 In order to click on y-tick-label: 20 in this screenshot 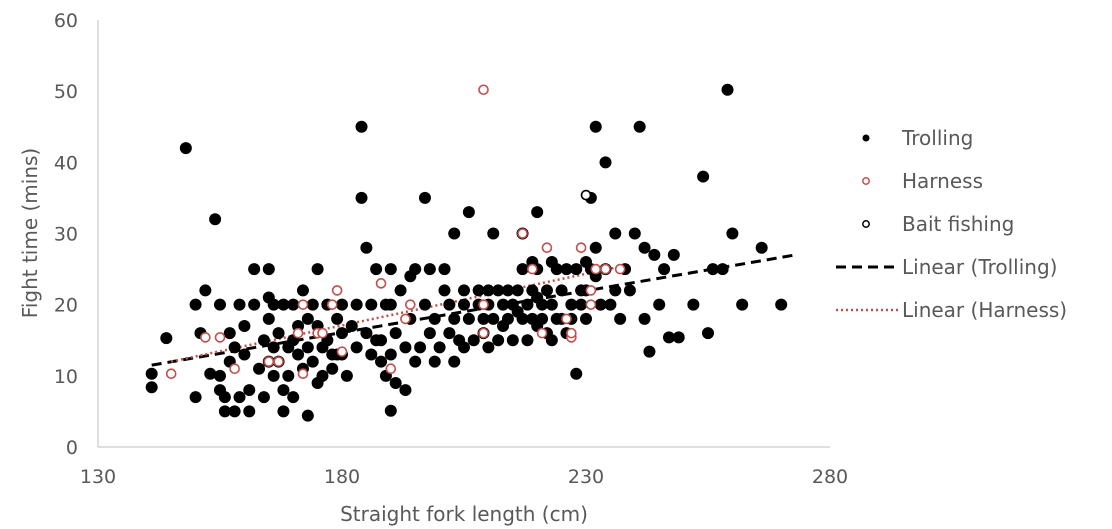, I will do `click(66, 306)`.